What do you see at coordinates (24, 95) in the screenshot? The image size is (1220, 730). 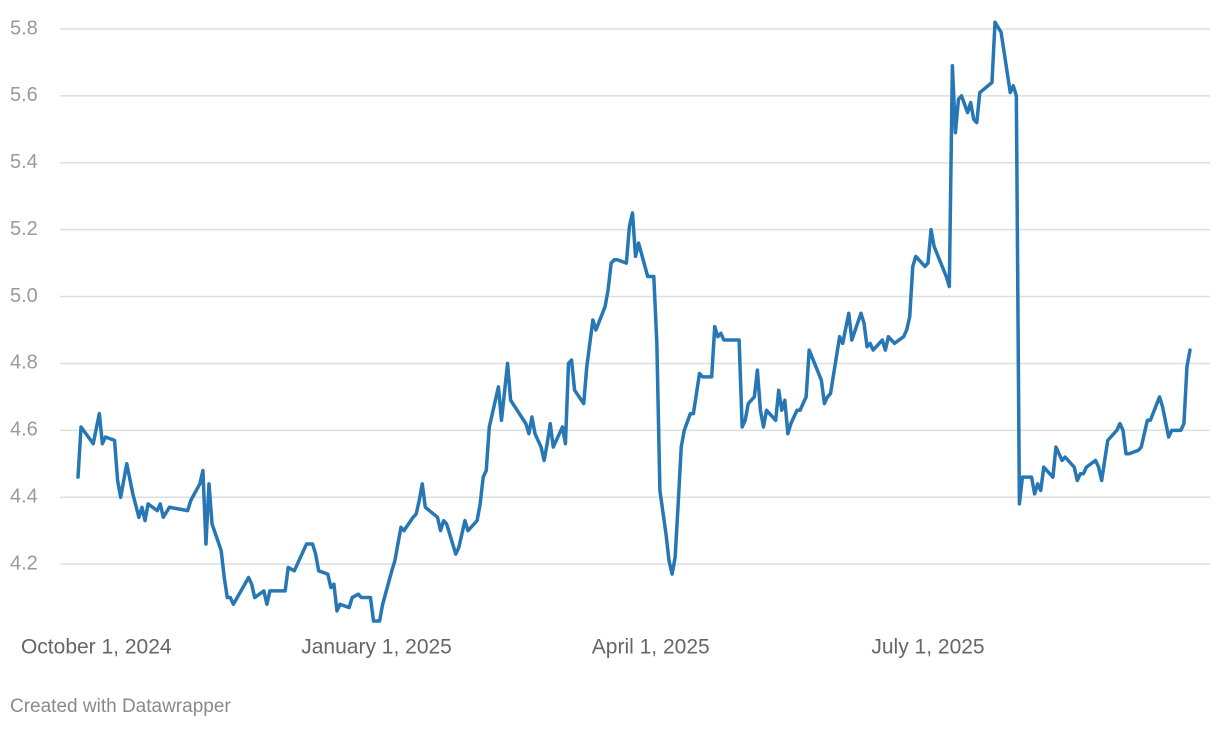 I see `y-tick-label: 5.6` at bounding box center [24, 95].